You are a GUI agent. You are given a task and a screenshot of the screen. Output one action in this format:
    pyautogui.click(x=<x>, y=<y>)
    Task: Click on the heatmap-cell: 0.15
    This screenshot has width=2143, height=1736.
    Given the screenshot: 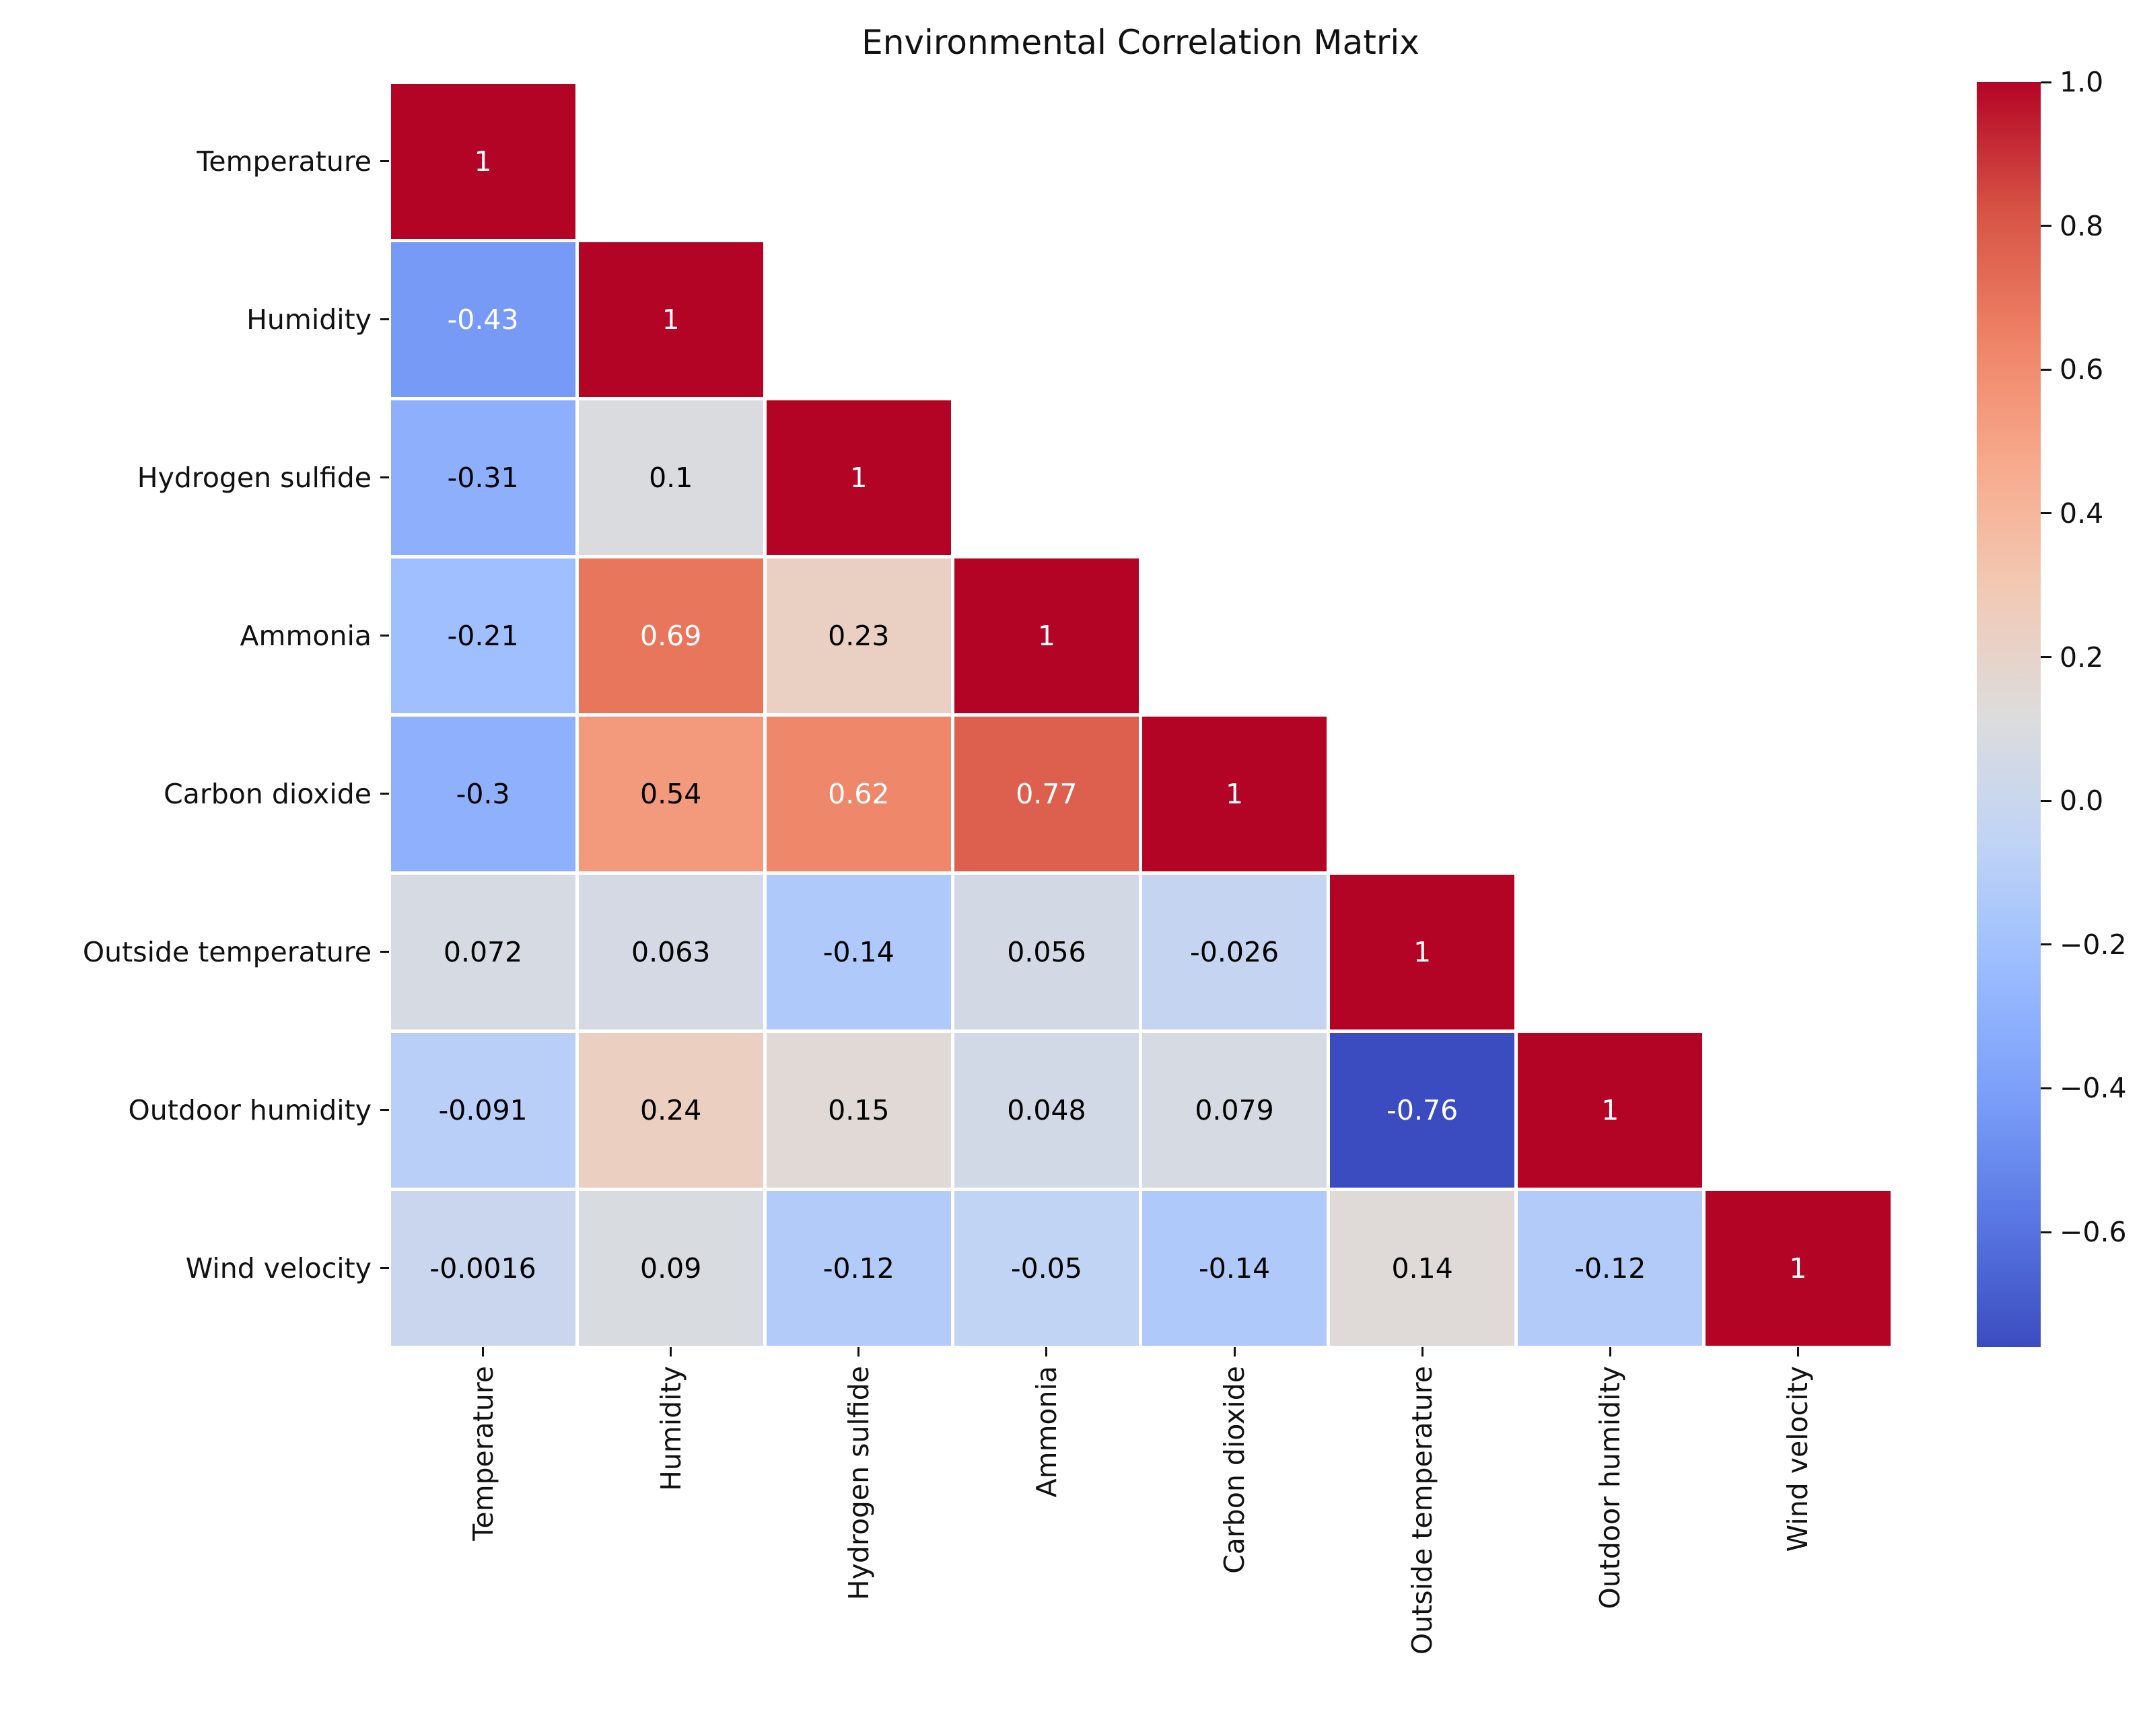 What is the action you would take?
    pyautogui.click(x=859, y=1110)
    